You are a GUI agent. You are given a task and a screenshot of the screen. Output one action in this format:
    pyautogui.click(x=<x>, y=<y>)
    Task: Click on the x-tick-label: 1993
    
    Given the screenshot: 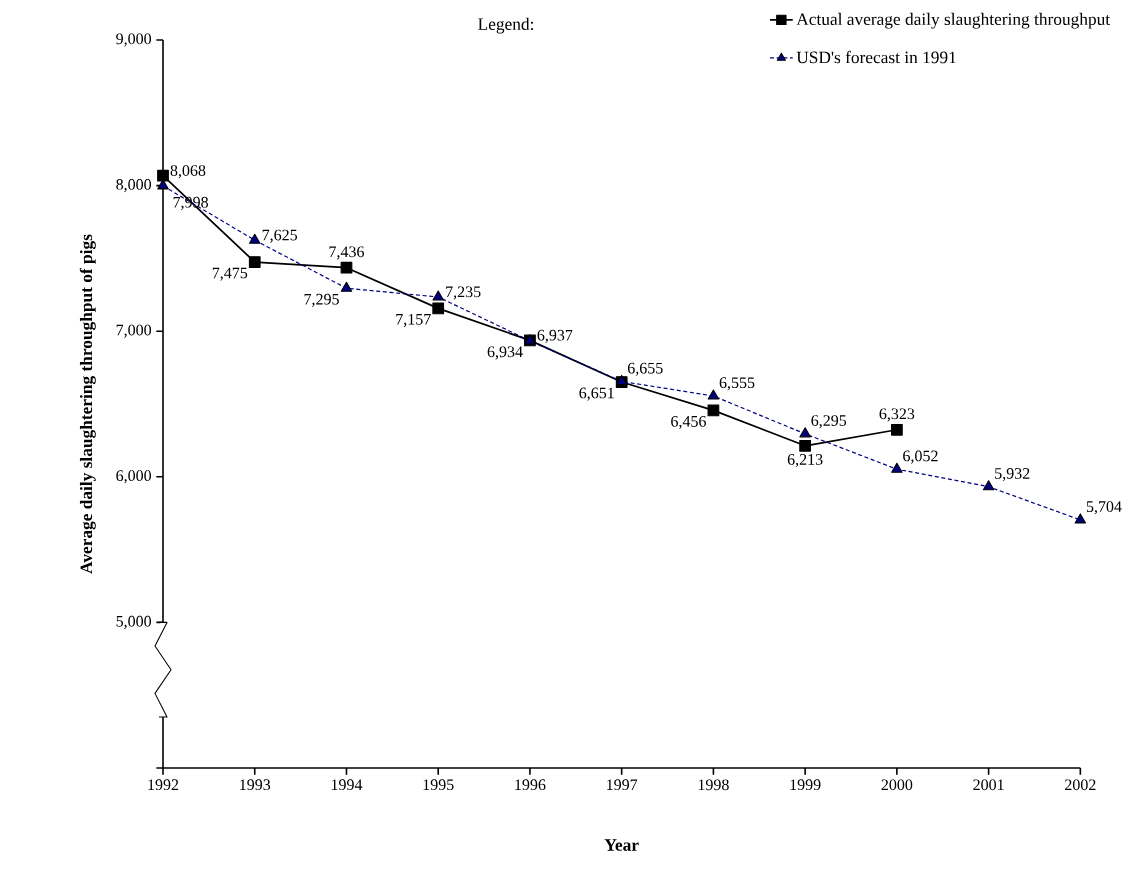 What is the action you would take?
    pyautogui.click(x=255, y=785)
    